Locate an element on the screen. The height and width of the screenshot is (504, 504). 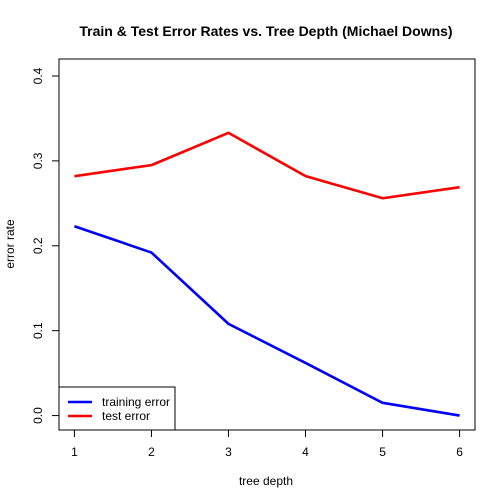
y-tick-label: 0.3 is located at coordinates (38, 160).